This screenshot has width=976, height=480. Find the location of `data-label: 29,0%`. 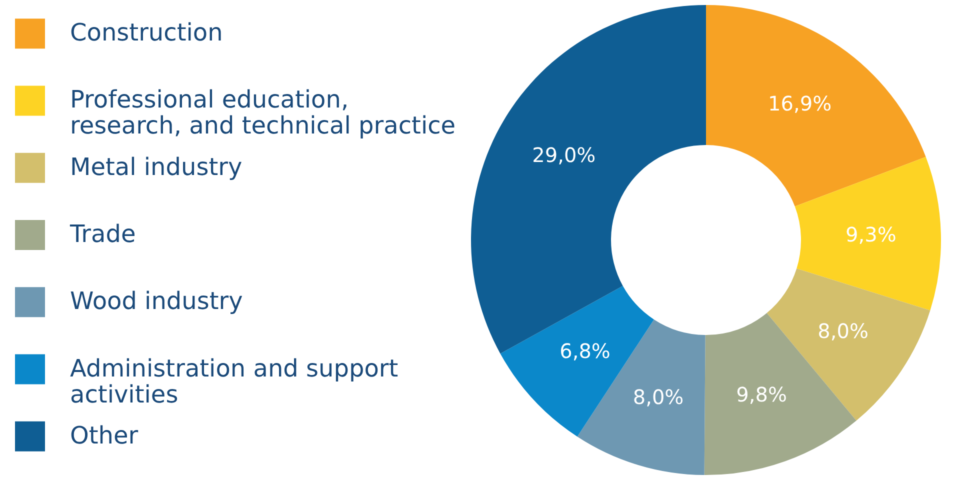

data-label: 29,0% is located at coordinates (564, 155).